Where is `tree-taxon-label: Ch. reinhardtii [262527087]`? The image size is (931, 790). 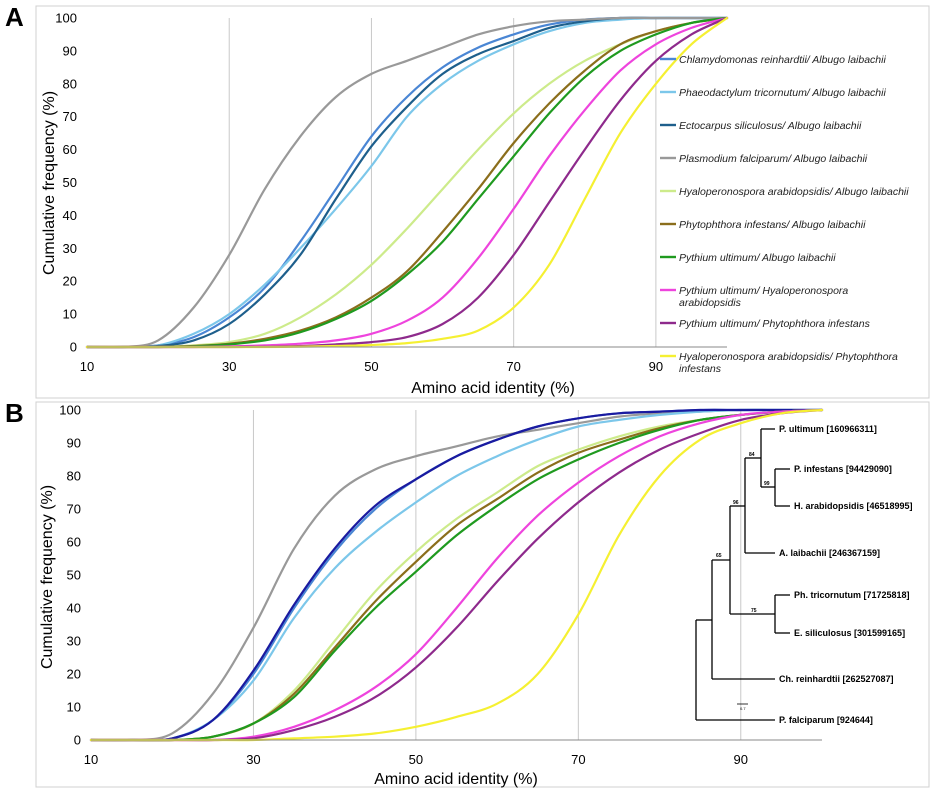
tree-taxon-label: Ch. reinhardtii [262527087] is located at coordinates (836, 679).